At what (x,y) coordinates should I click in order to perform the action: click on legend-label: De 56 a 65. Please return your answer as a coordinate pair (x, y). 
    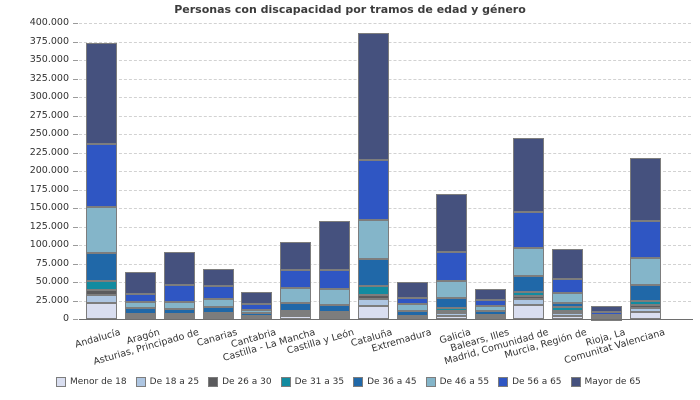
    Looking at the image, I should click on (537, 382).